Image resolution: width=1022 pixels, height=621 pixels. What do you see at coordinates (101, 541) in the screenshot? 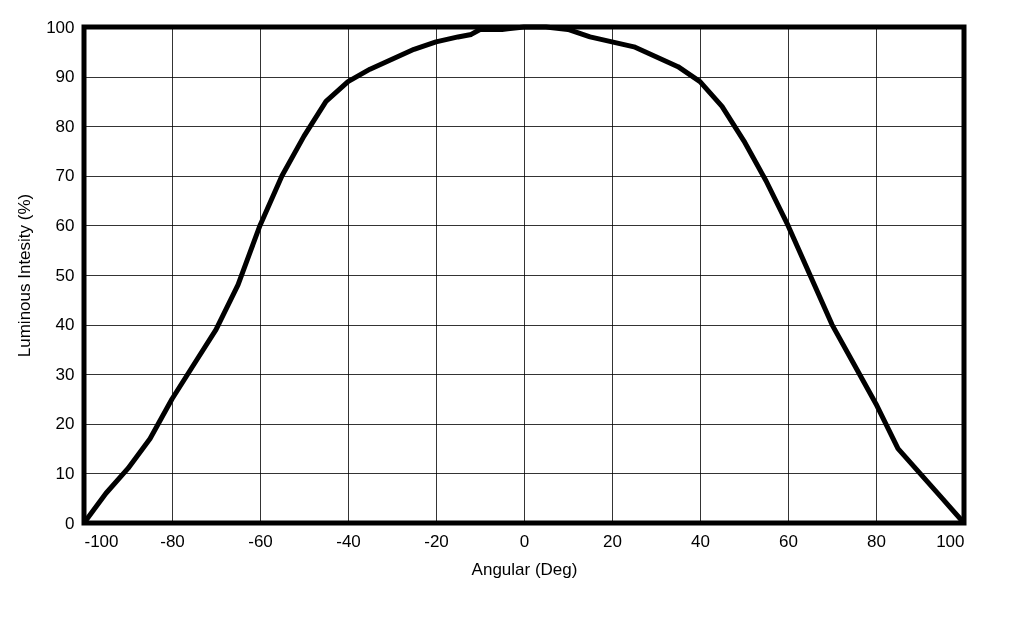
I see `x-tick-label: -100` at bounding box center [101, 541].